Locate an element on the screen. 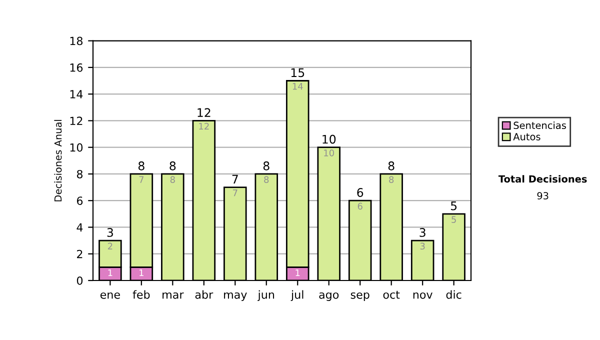 Image resolution: width=600 pixels, height=340 pixels. total-label: 15 is located at coordinates (297, 73).